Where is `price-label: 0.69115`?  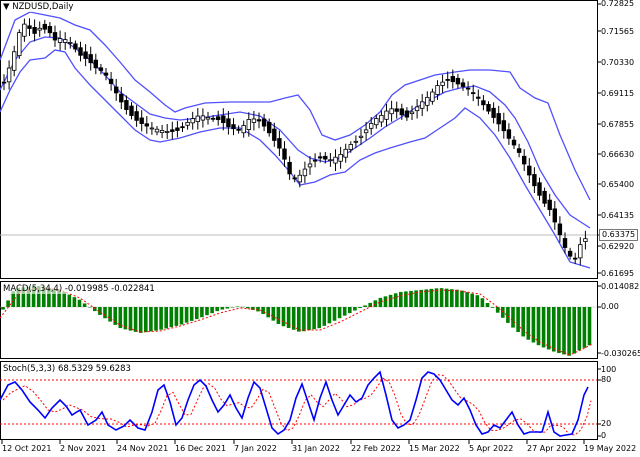 price-label: 0.69115 is located at coordinates (618, 93).